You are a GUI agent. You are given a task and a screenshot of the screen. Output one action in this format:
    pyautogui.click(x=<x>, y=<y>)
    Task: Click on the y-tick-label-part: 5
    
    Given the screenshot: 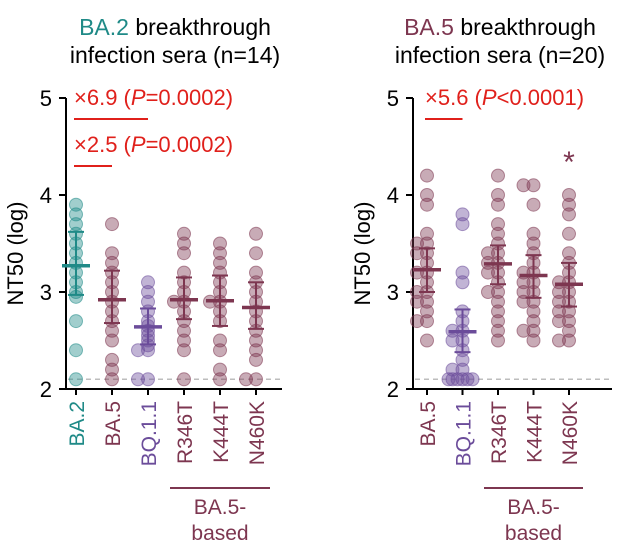 What is the action you would take?
    pyautogui.click(x=393, y=98)
    